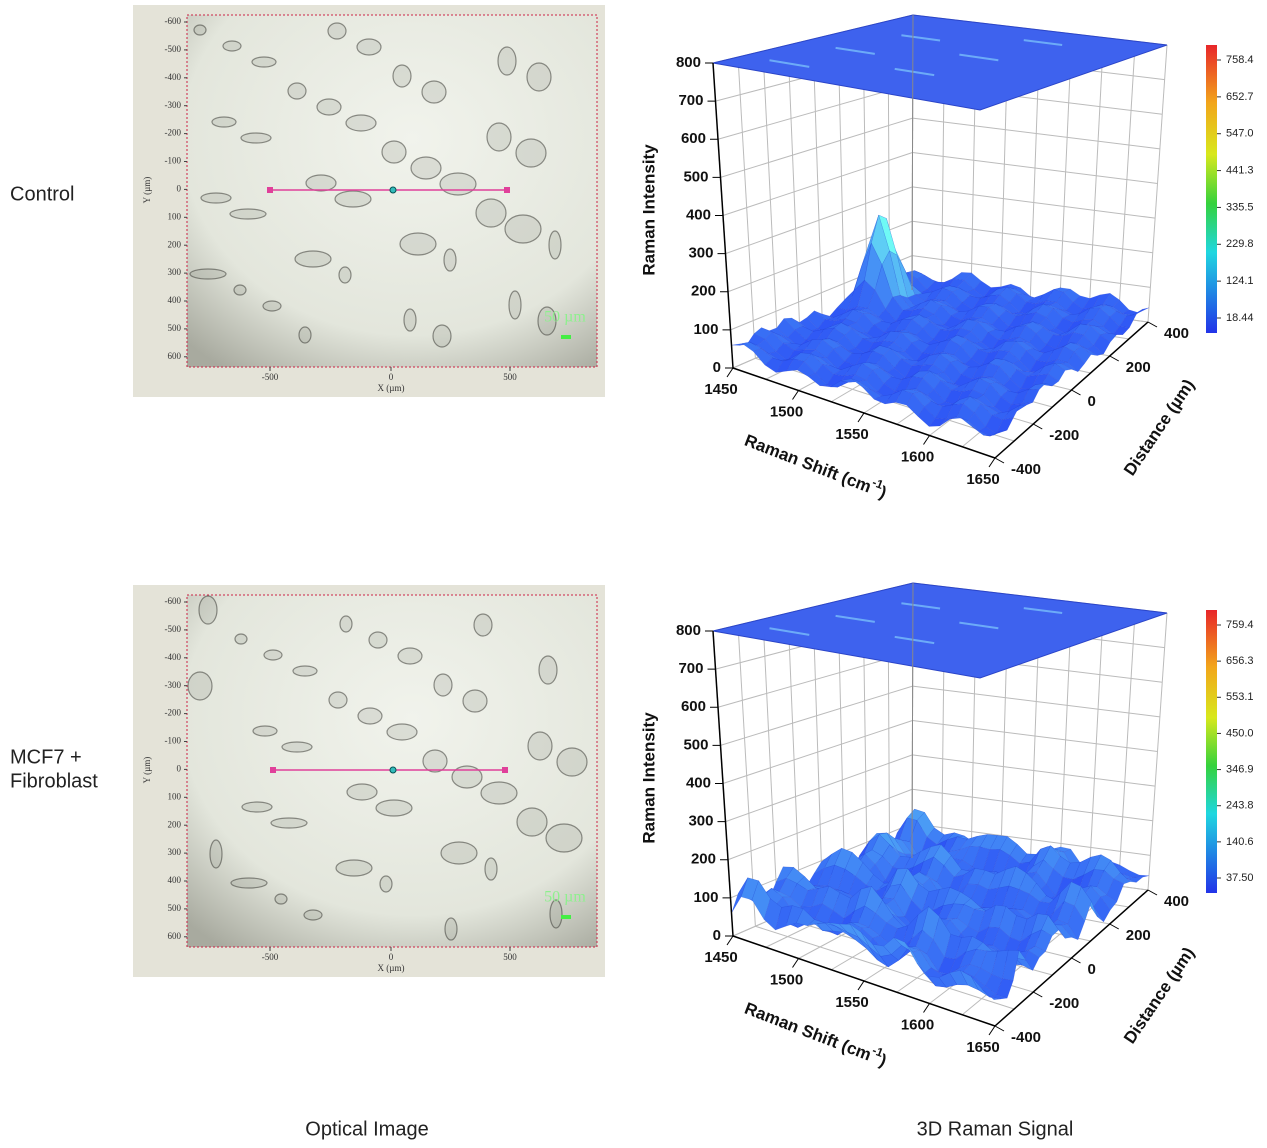  What do you see at coordinates (1026, 469) in the screenshot?
I see `distance-tick-label: -400` at bounding box center [1026, 469].